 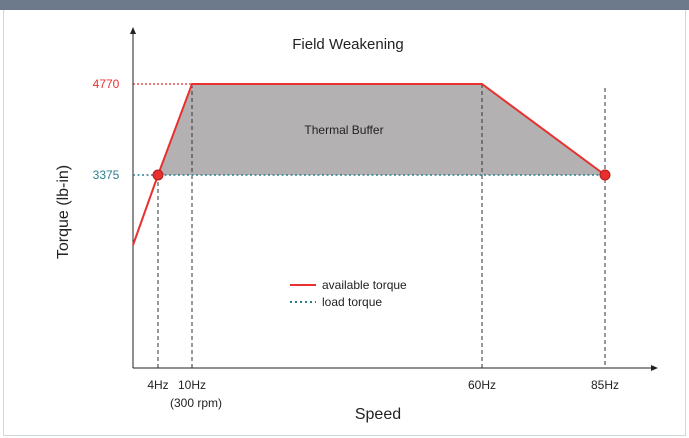 I want to click on x-tick-label-2: 60Hz, so click(x=482, y=385).